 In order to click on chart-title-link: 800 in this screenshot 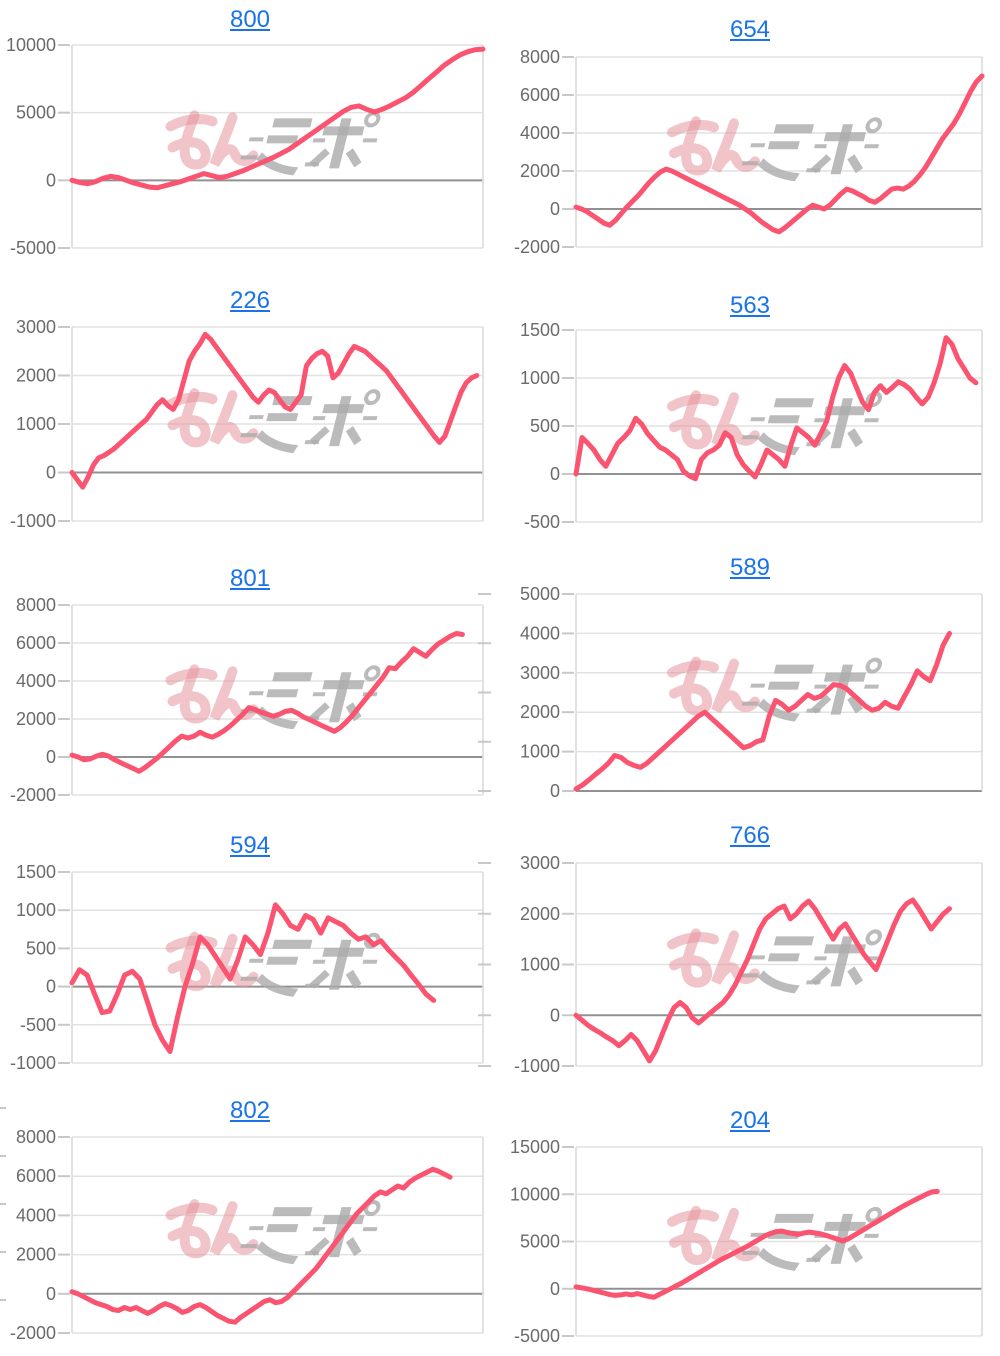, I will do `click(250, 19)`.